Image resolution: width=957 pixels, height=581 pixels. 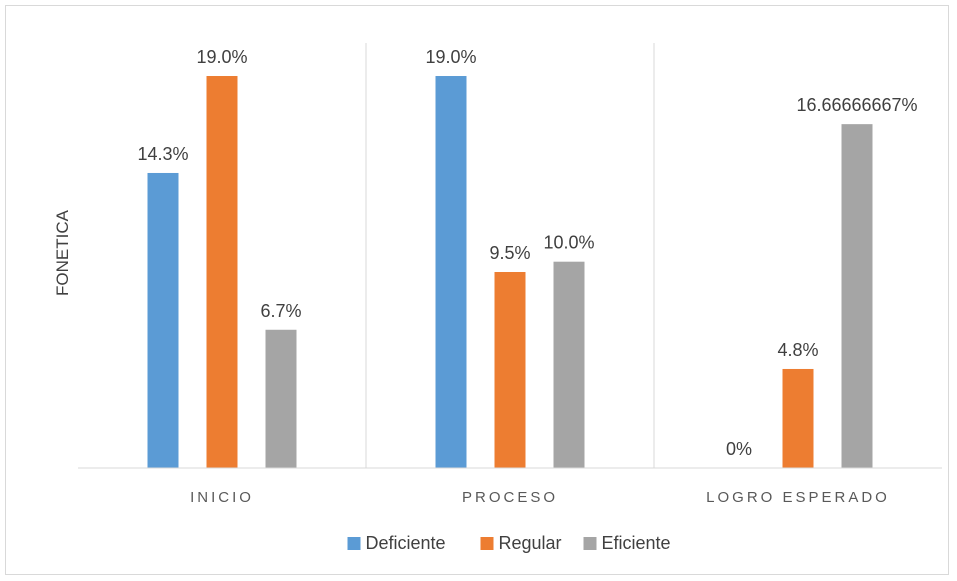 I want to click on legend-swatch-deficiente, so click(x=354, y=543).